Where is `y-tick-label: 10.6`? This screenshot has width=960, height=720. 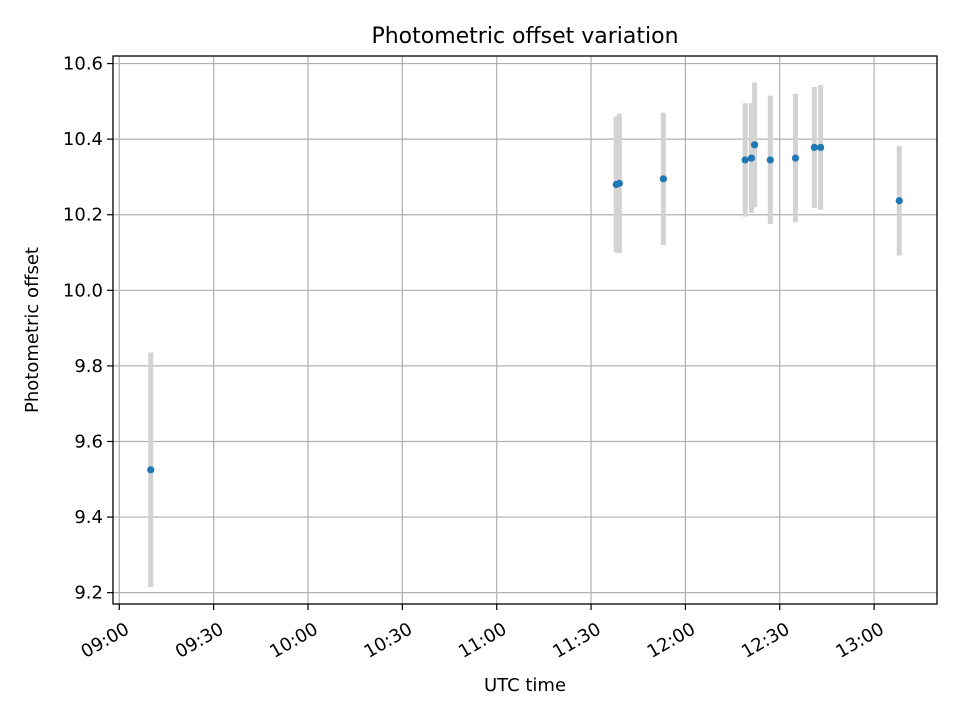 y-tick-label: 10.6 is located at coordinates (83, 64).